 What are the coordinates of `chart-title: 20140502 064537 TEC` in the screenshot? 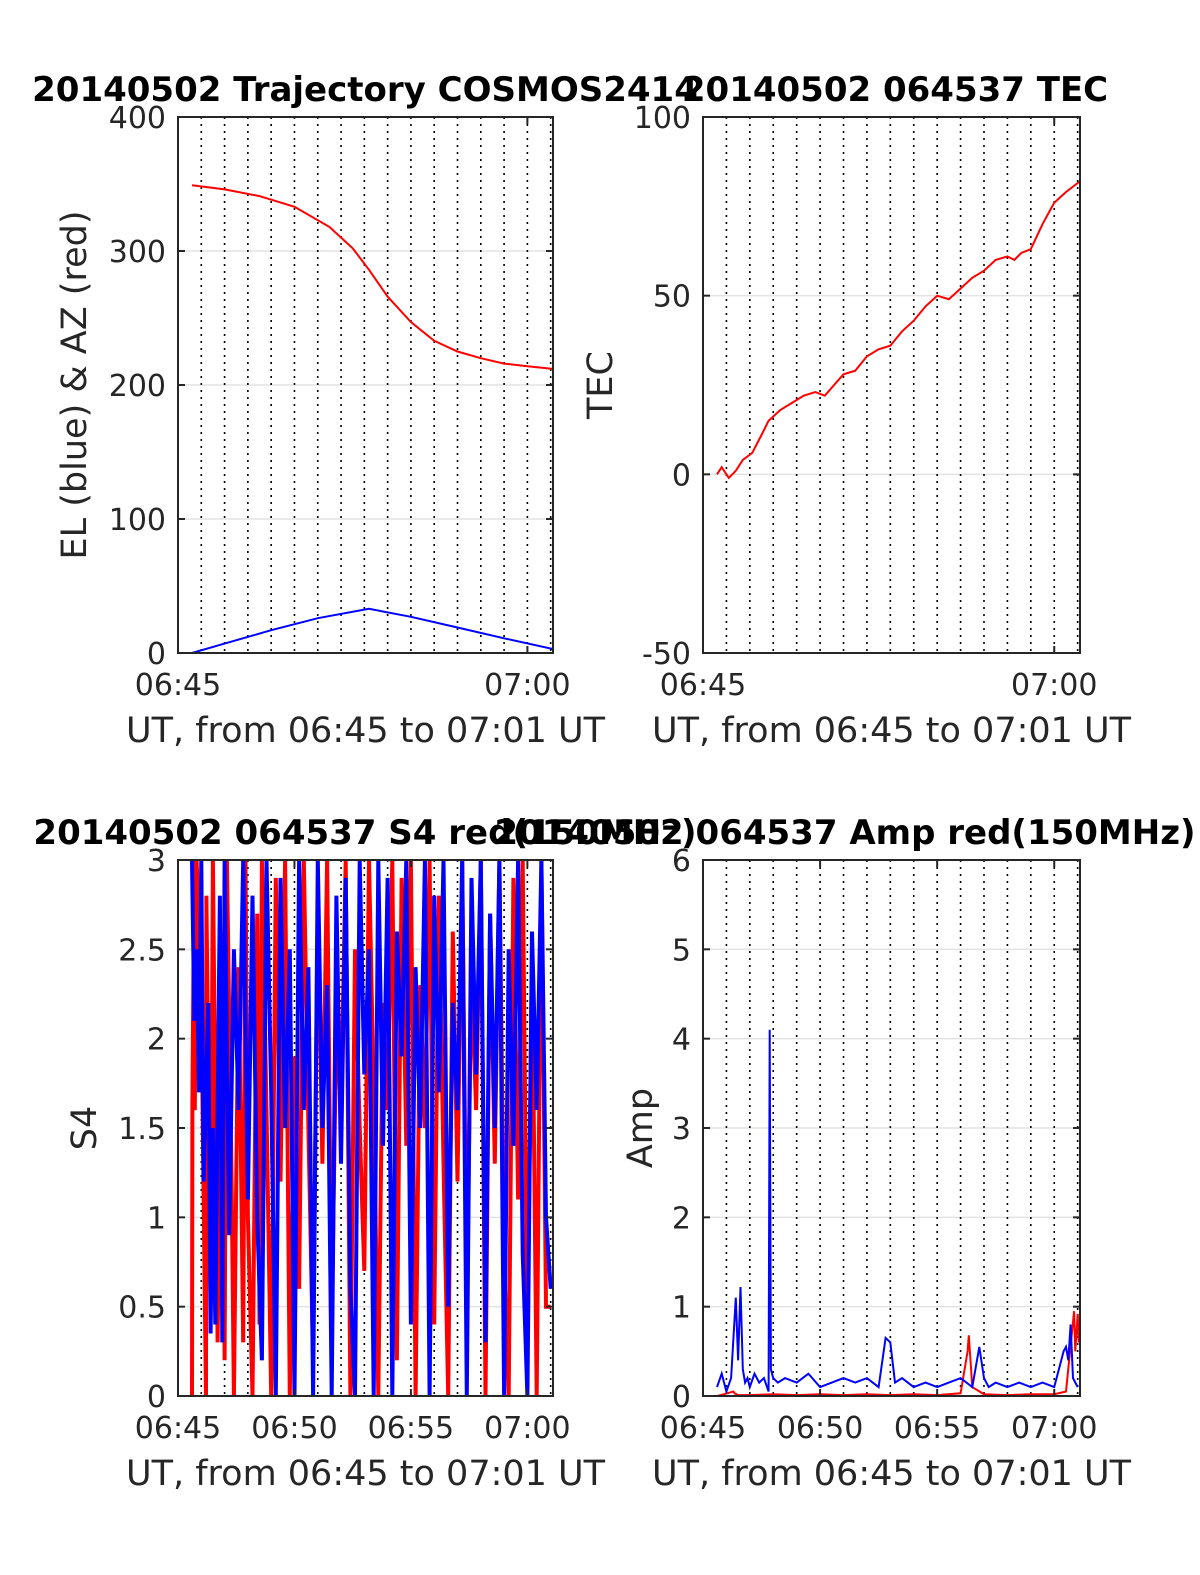 It's located at (895, 90).